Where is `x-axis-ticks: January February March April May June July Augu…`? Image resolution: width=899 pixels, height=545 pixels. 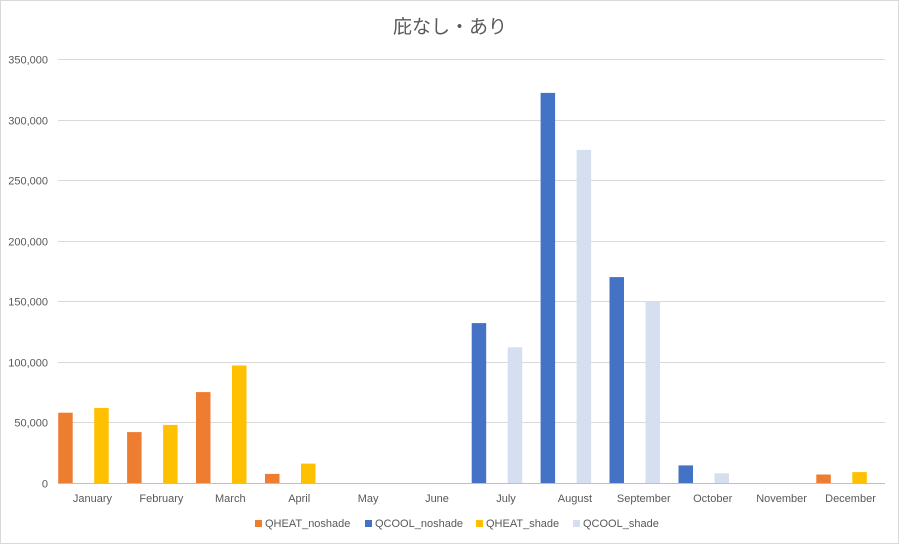
x-axis-ticks: January February March April May June July Augu… is located at coordinates (474, 499).